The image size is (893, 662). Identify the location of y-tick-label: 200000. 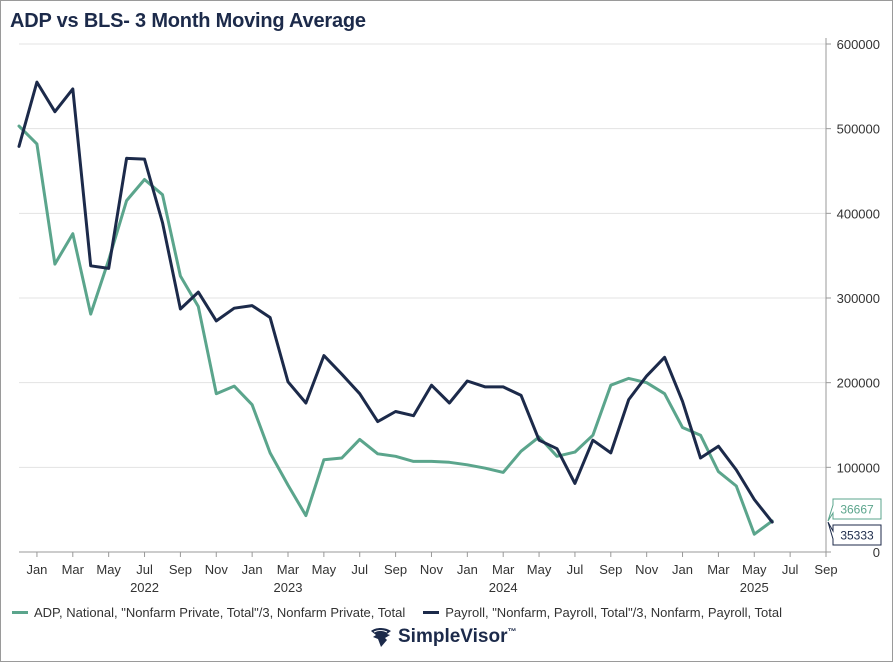
(858, 383).